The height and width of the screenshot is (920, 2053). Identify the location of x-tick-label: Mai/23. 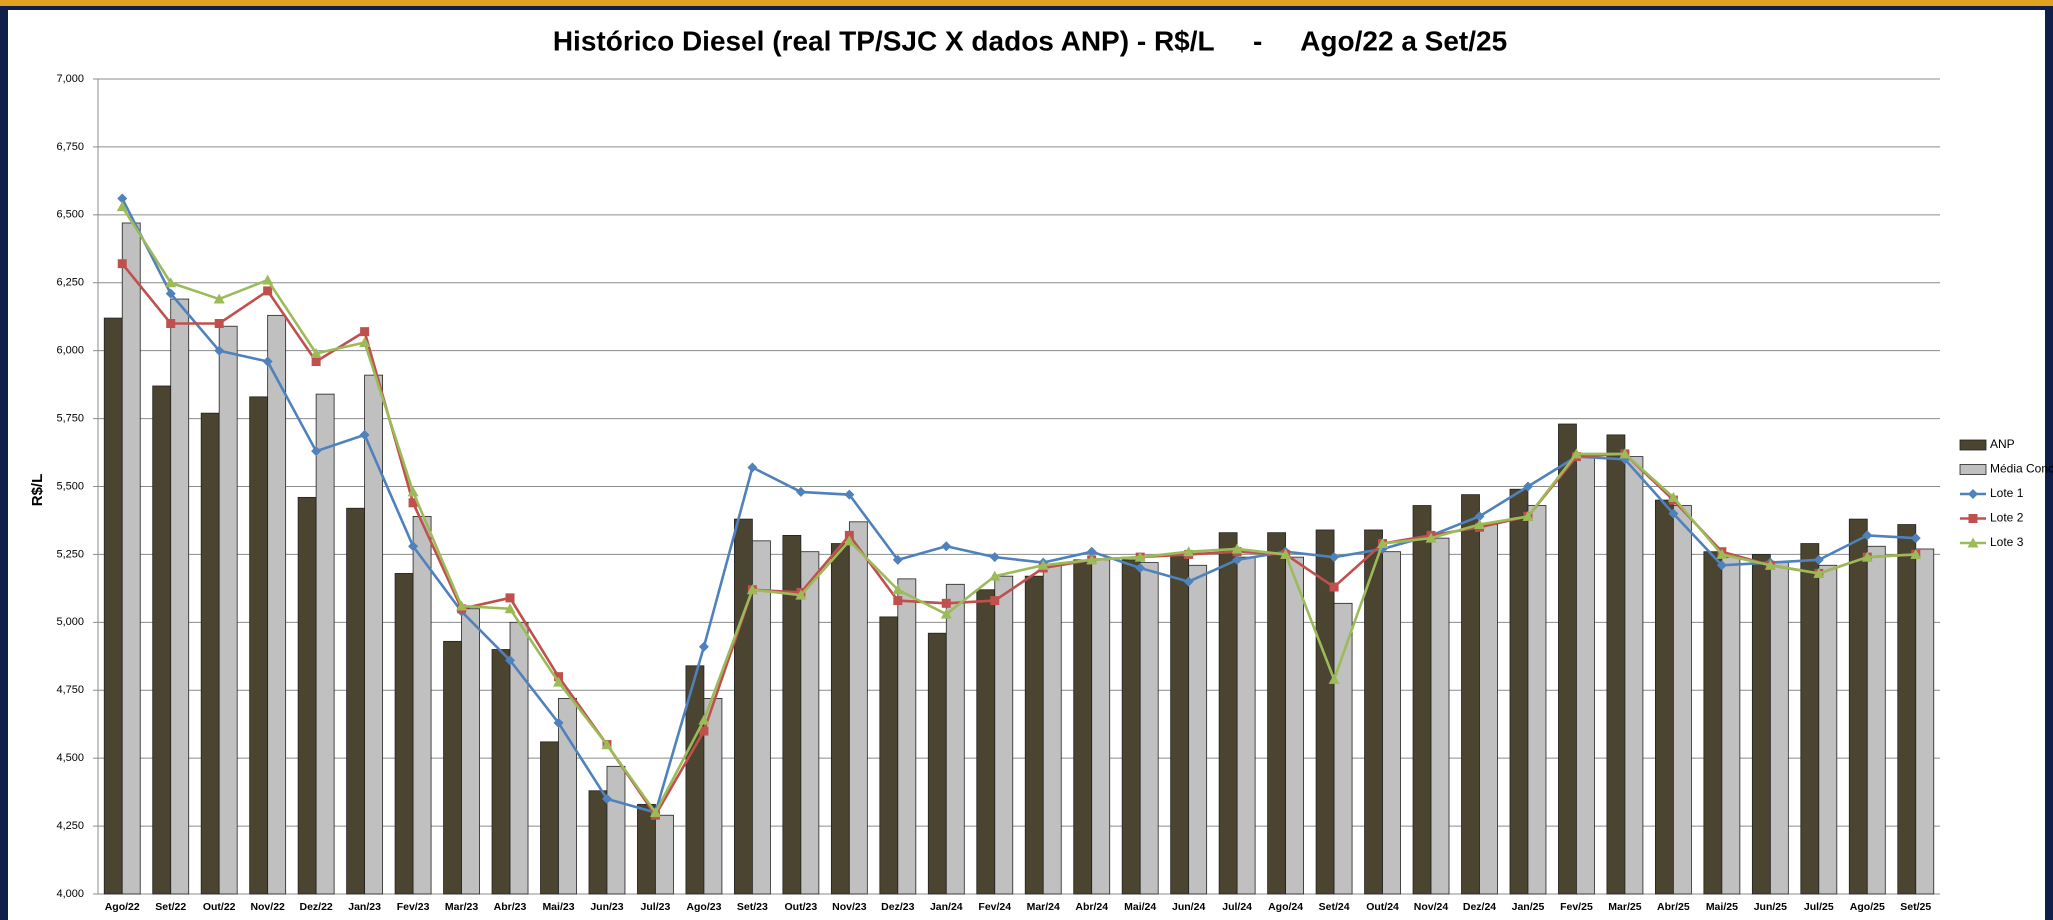
(558, 907).